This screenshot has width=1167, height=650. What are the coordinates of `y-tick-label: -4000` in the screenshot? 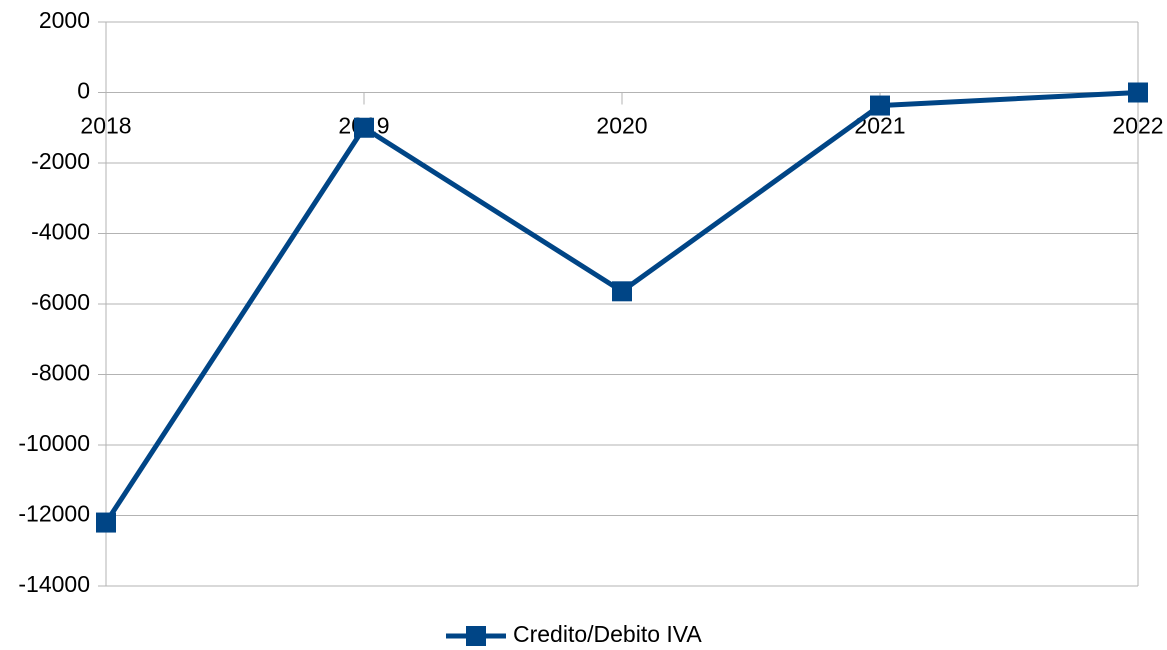 It's located at (60, 232).